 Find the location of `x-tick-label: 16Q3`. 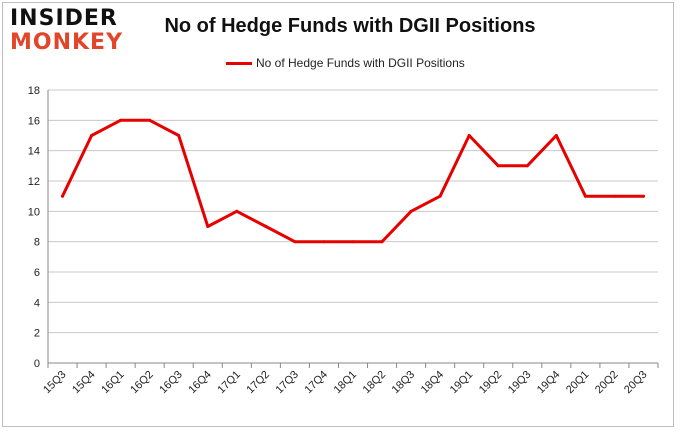

x-tick-label: 16Q3 is located at coordinates (171, 383).